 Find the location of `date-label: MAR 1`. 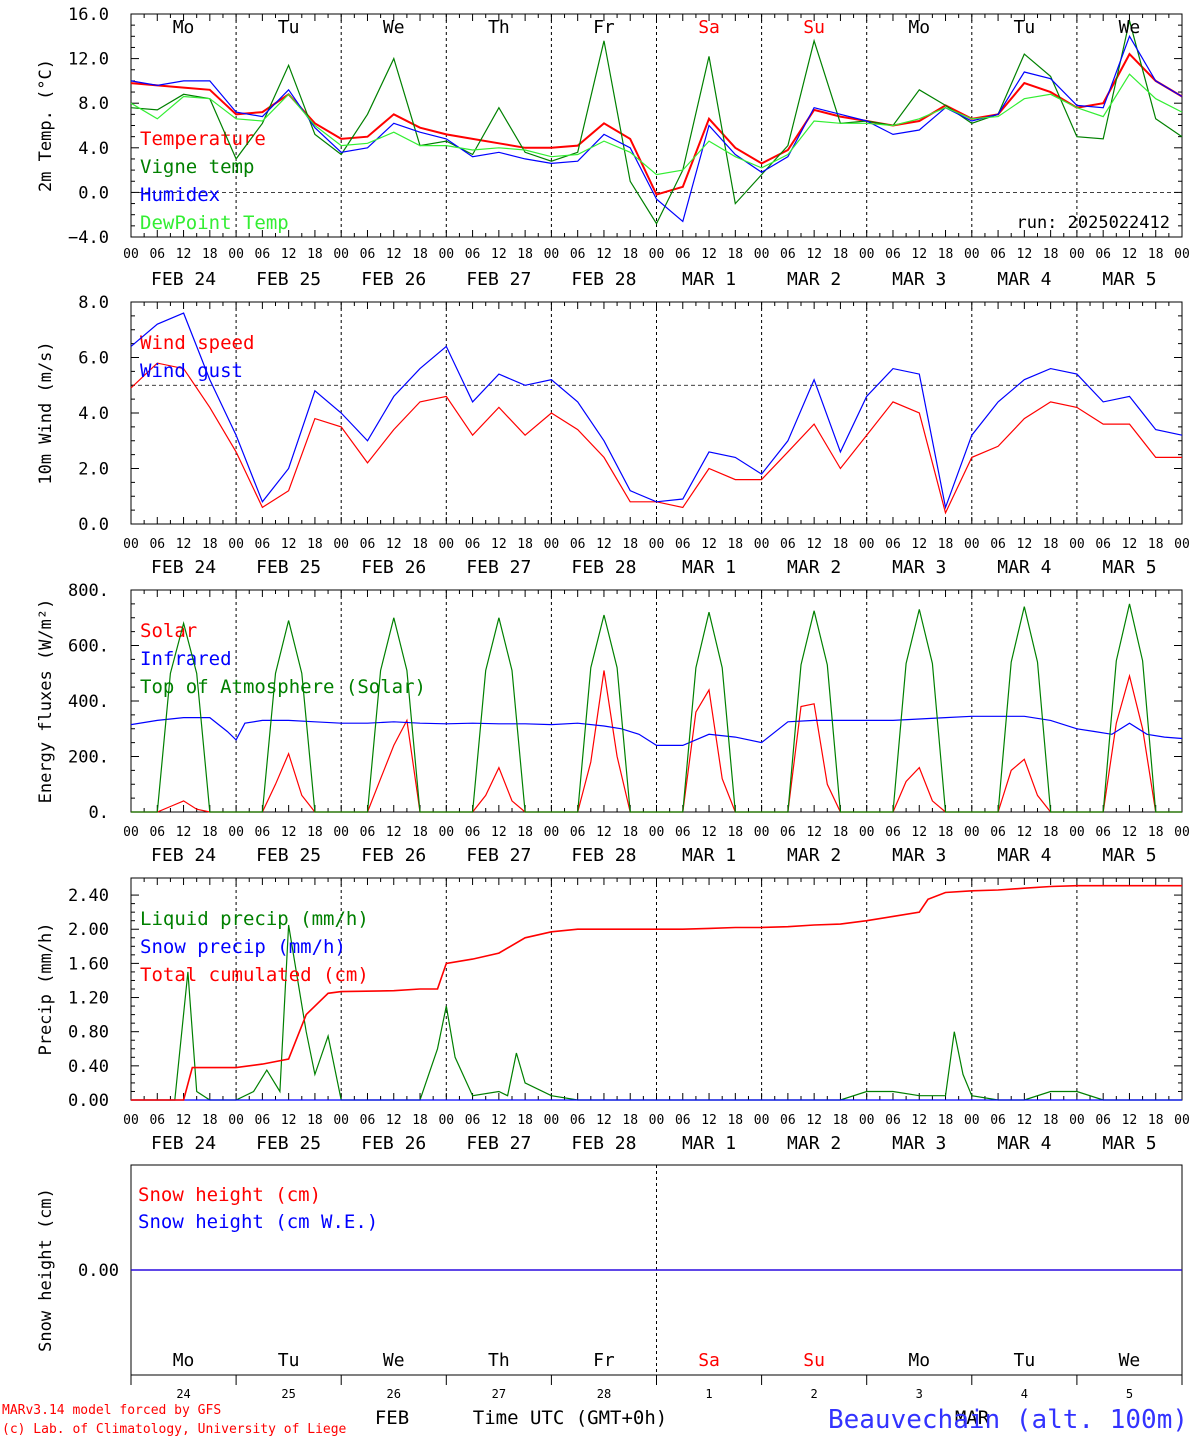

date-label: MAR 1 is located at coordinates (709, 1143).